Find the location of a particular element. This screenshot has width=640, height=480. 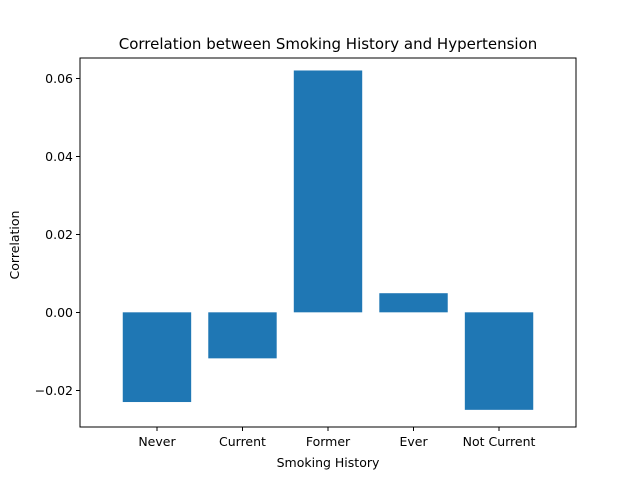

bar-not-current is located at coordinates (499, 361).